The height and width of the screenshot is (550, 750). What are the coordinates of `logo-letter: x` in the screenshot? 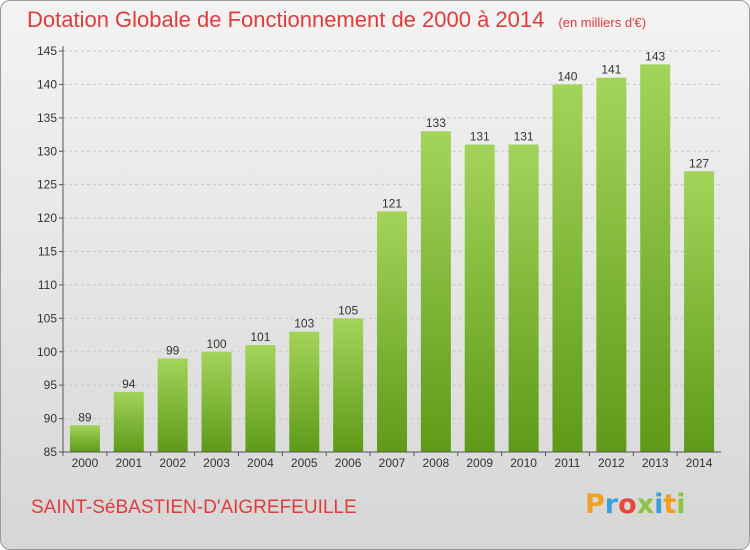 It's located at (645, 504).